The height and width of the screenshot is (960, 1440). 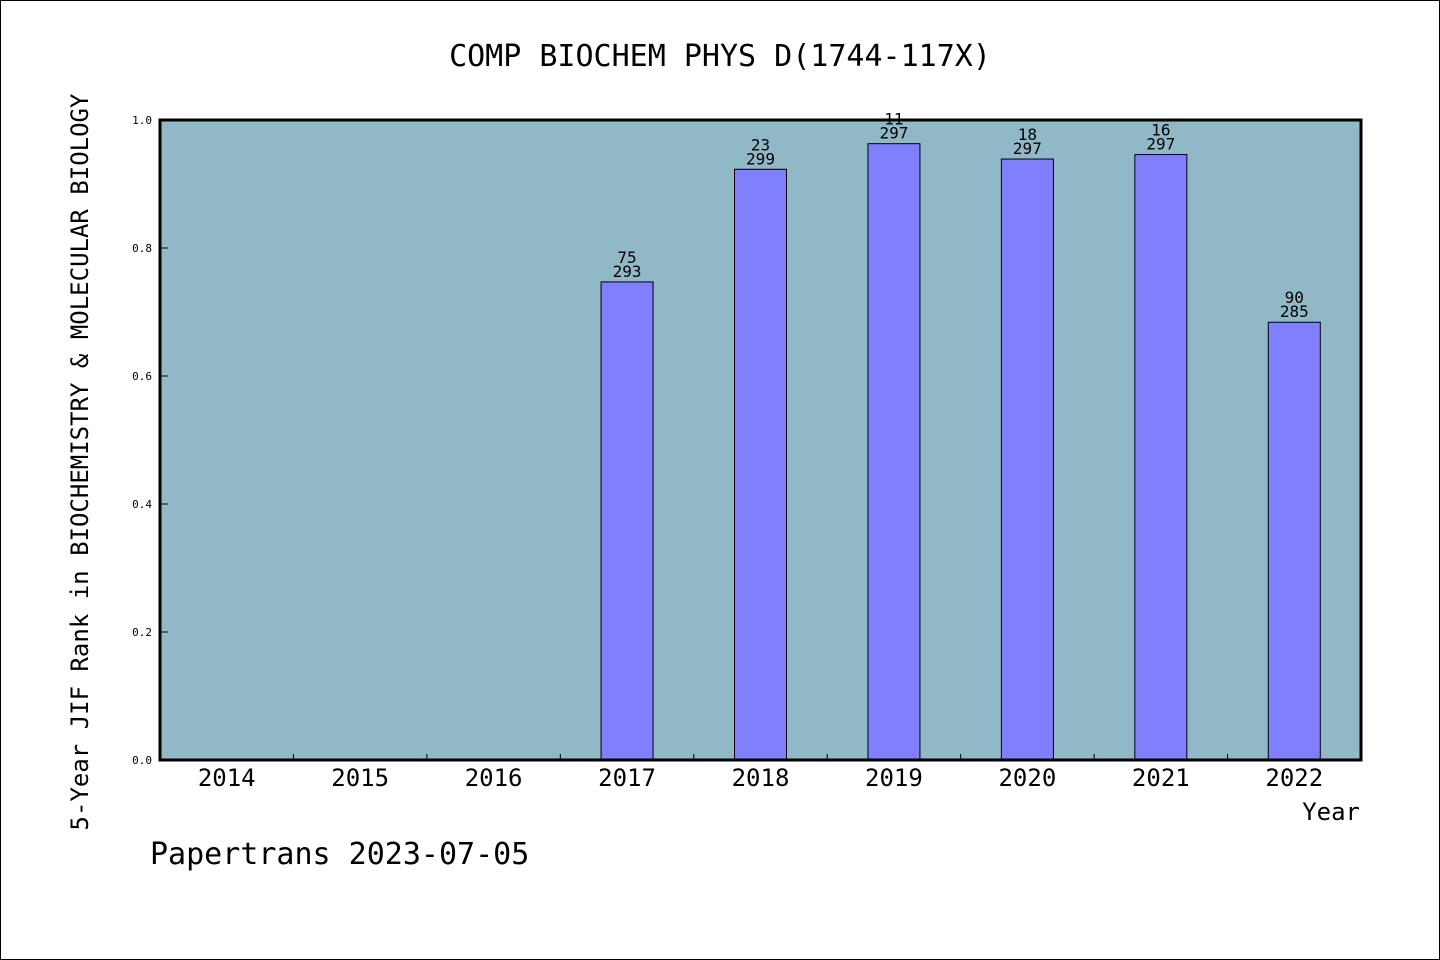 What do you see at coordinates (1294, 778) in the screenshot?
I see `x-tick-label: 2022` at bounding box center [1294, 778].